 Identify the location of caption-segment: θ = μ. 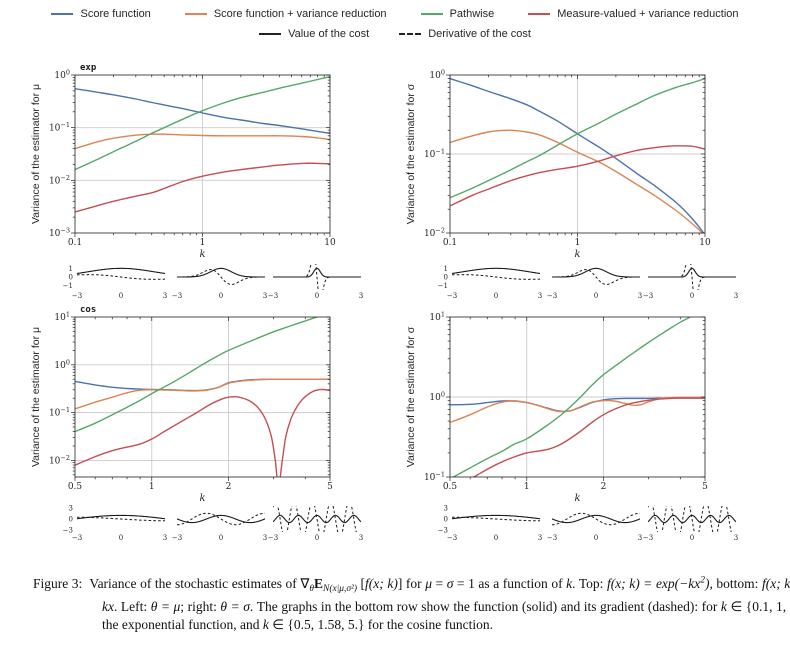
(165, 606).